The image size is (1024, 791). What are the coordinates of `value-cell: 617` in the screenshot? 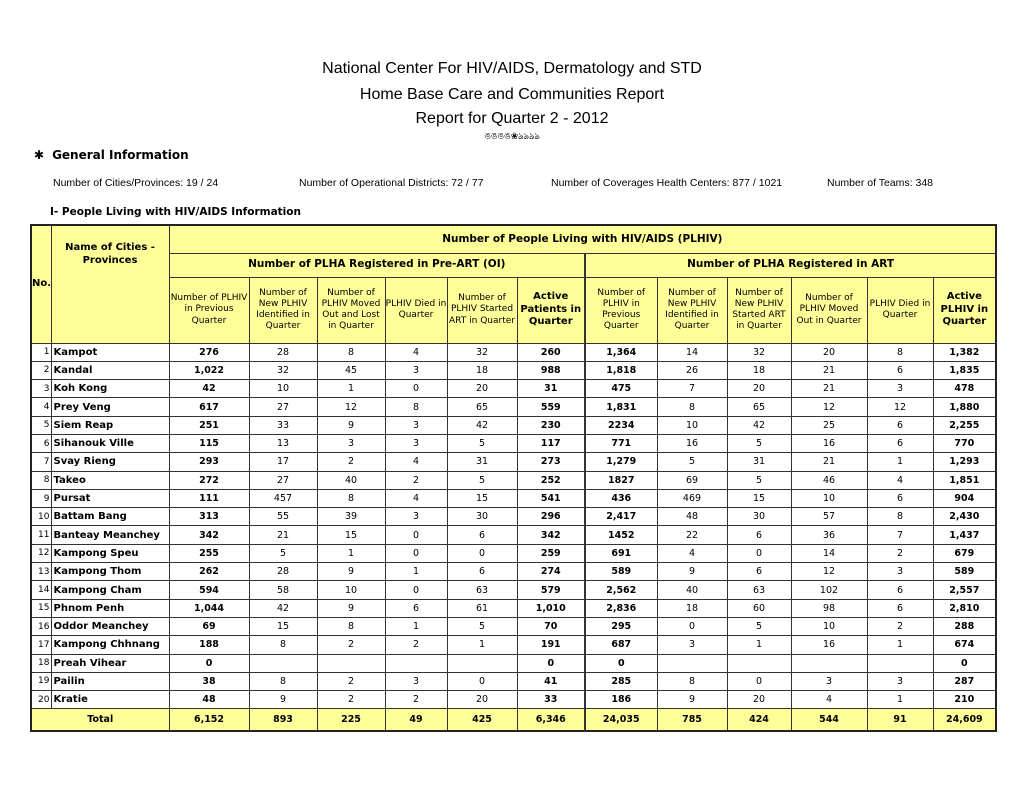 It's located at (209, 407).